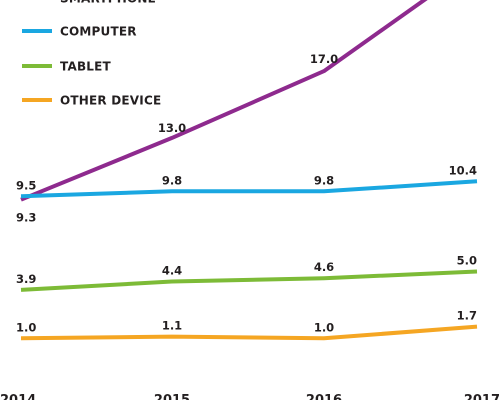 This screenshot has width=500, height=400. Describe the element at coordinates (324, 59) in the screenshot. I see `data-label-smartphone-2016: 17.0` at that location.